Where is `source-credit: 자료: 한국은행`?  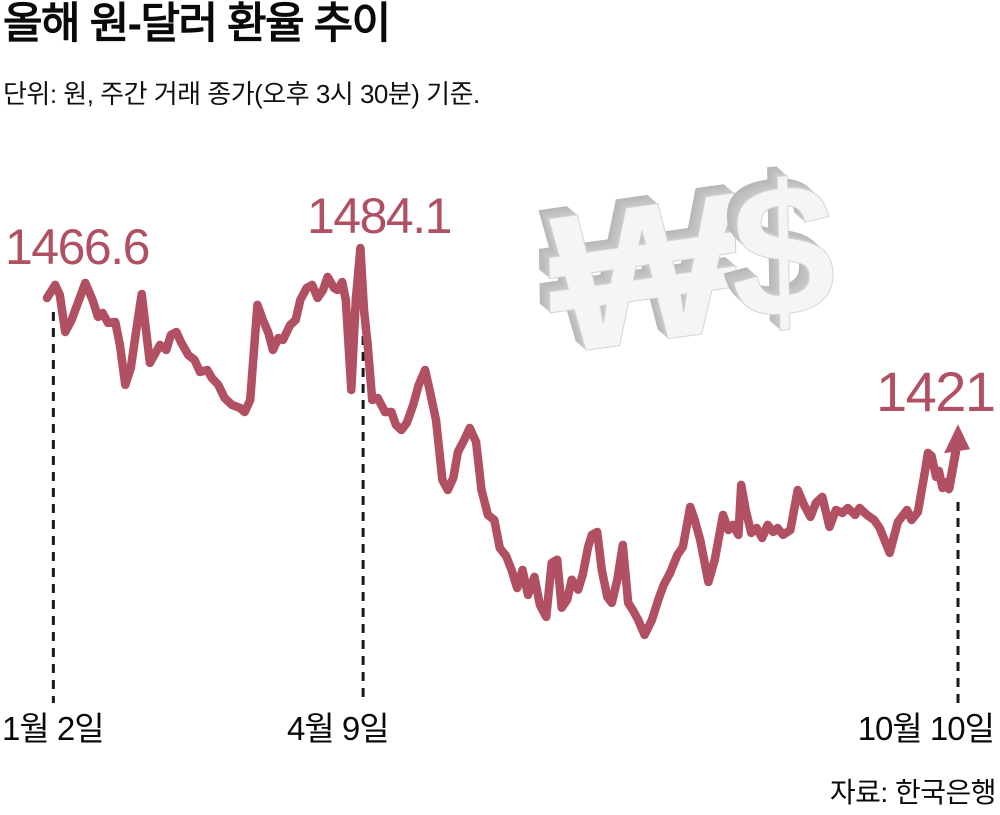
source-credit: 자료: 한국은행 is located at coordinates (913, 792).